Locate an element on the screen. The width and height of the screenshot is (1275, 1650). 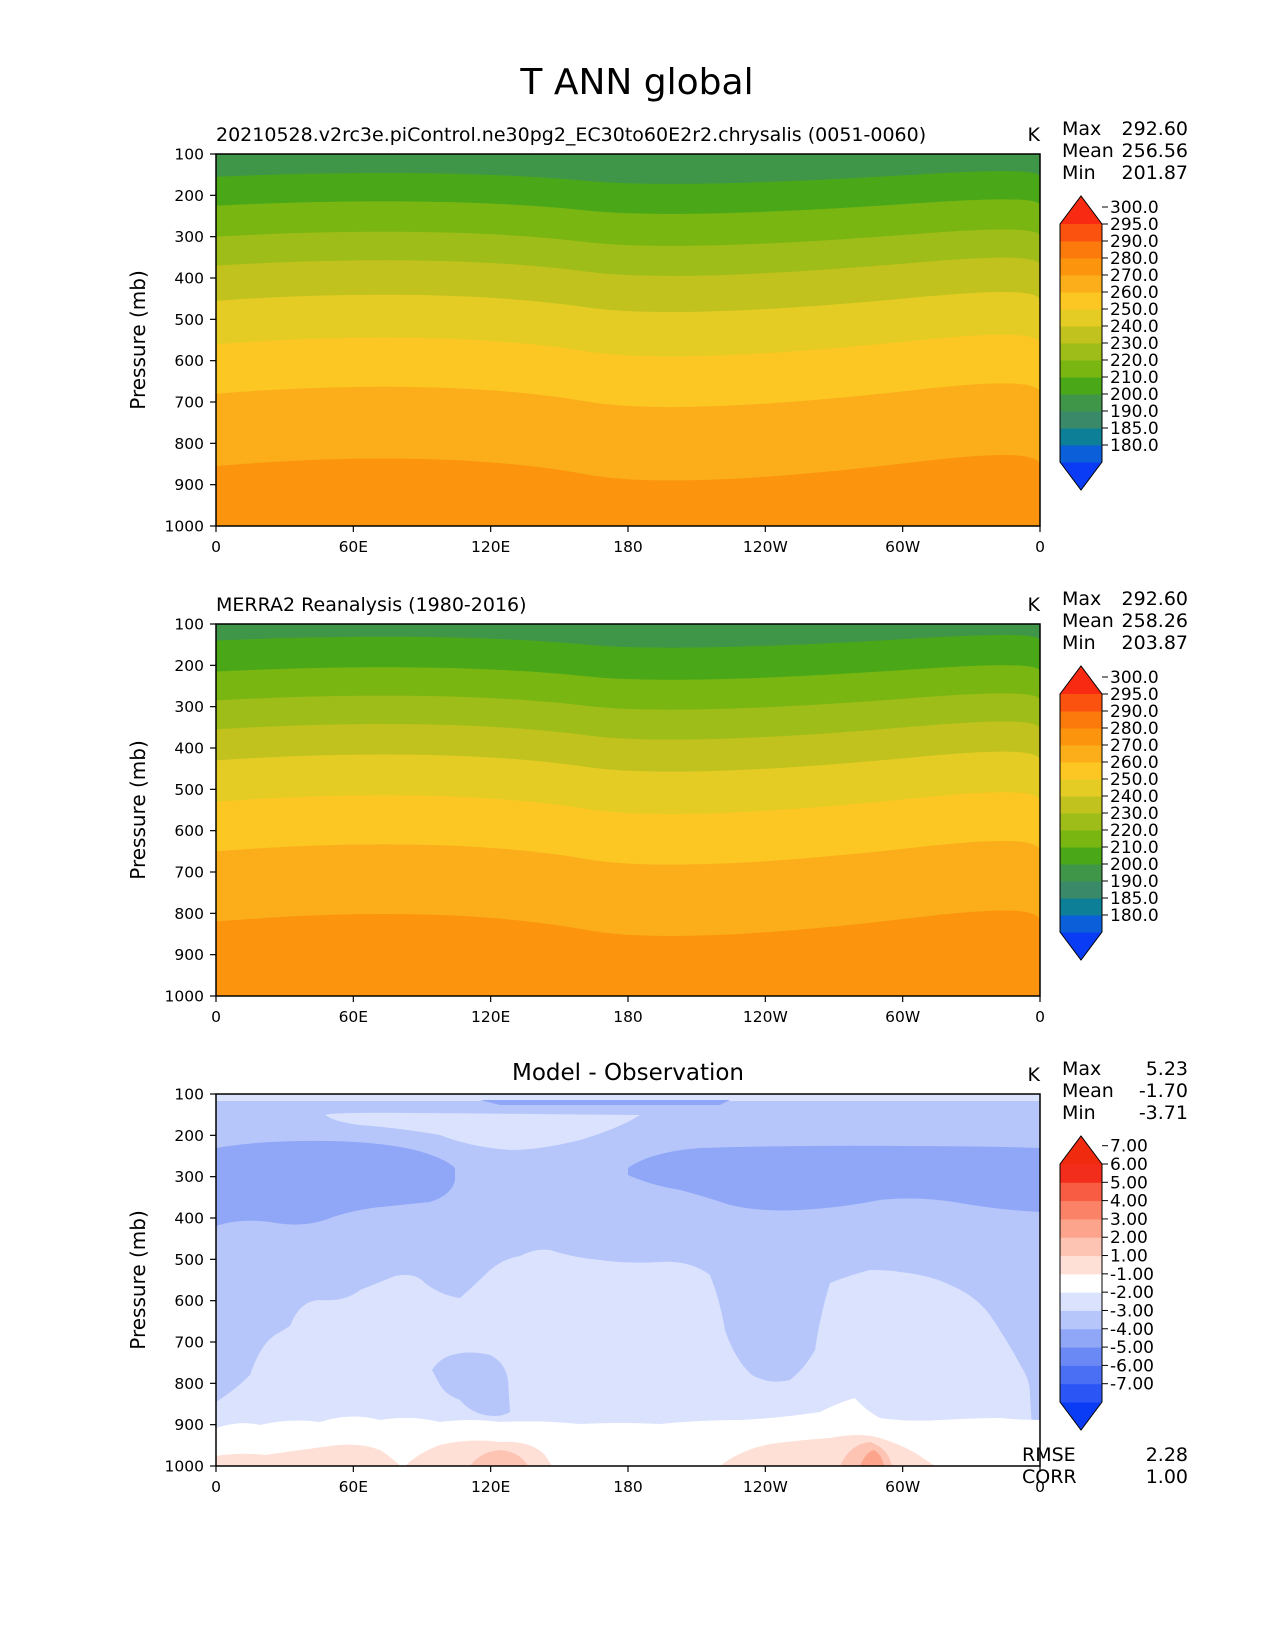
panel-difference-title: Model - Observation is located at coordinates (628, 1073).